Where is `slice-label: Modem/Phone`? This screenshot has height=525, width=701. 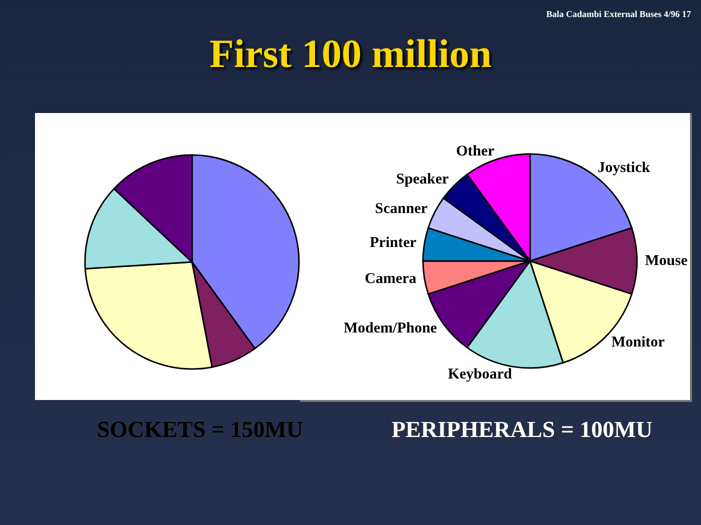 slice-label: Modem/Phone is located at coordinates (391, 328).